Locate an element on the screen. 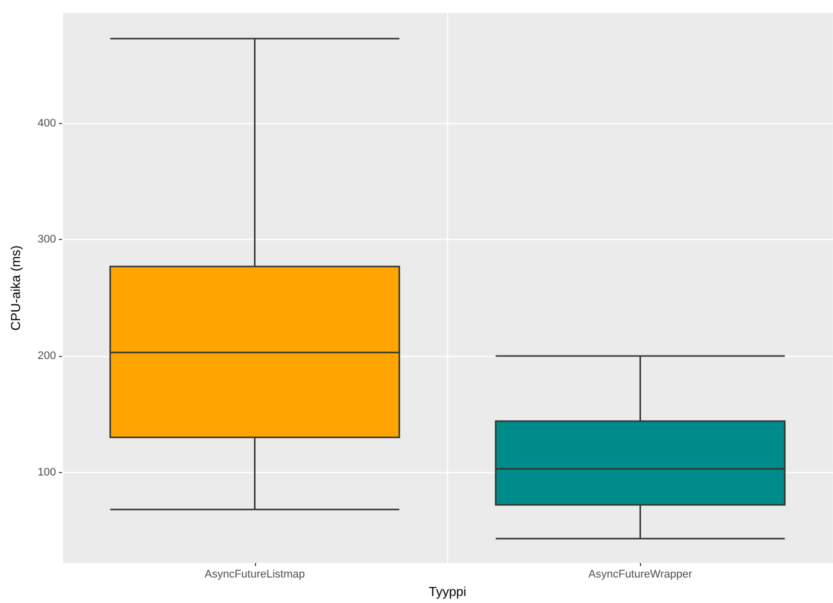 The width and height of the screenshot is (833, 603). y-tick-label: 300 is located at coordinates (47, 240).